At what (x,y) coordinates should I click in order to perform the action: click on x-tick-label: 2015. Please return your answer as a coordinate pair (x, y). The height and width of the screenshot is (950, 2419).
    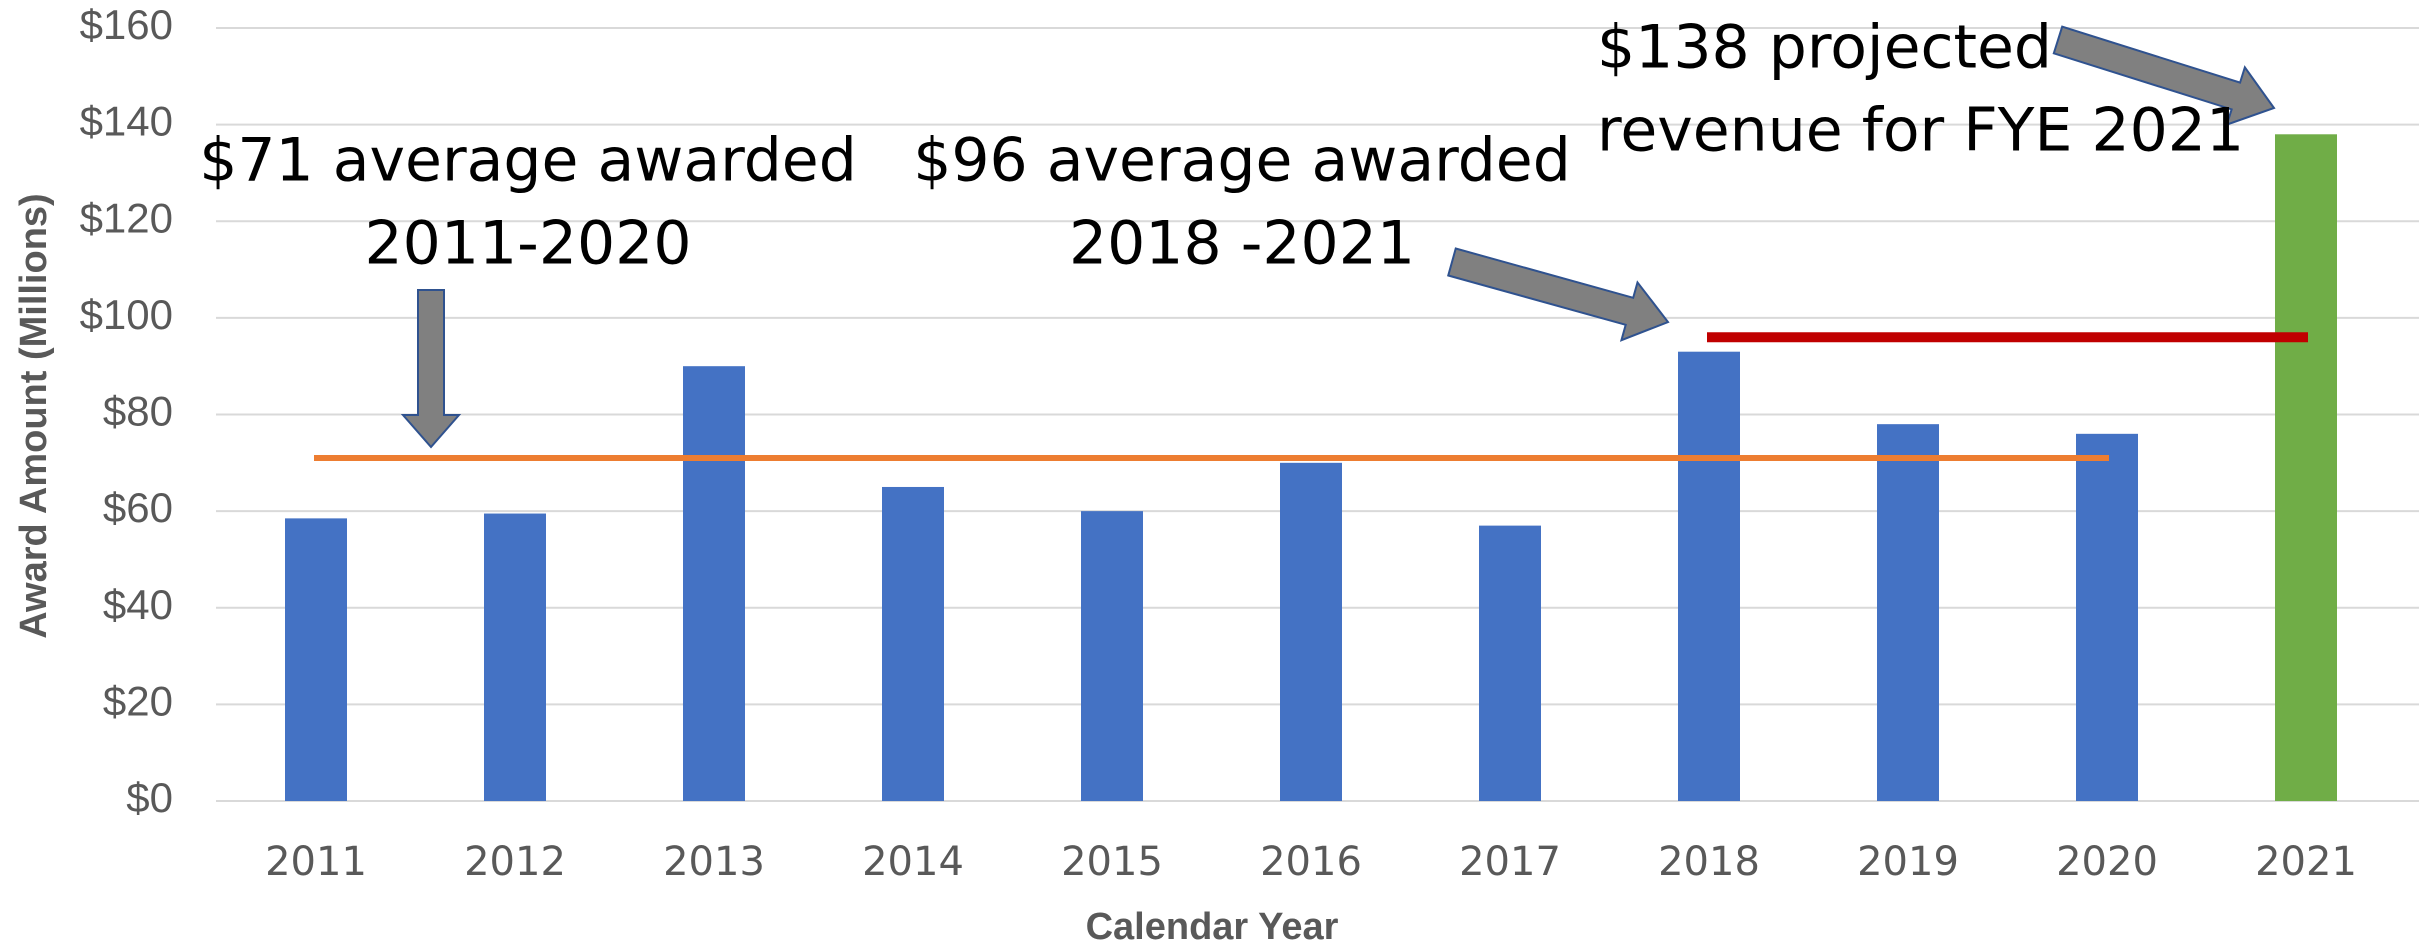
    Looking at the image, I should click on (1112, 862).